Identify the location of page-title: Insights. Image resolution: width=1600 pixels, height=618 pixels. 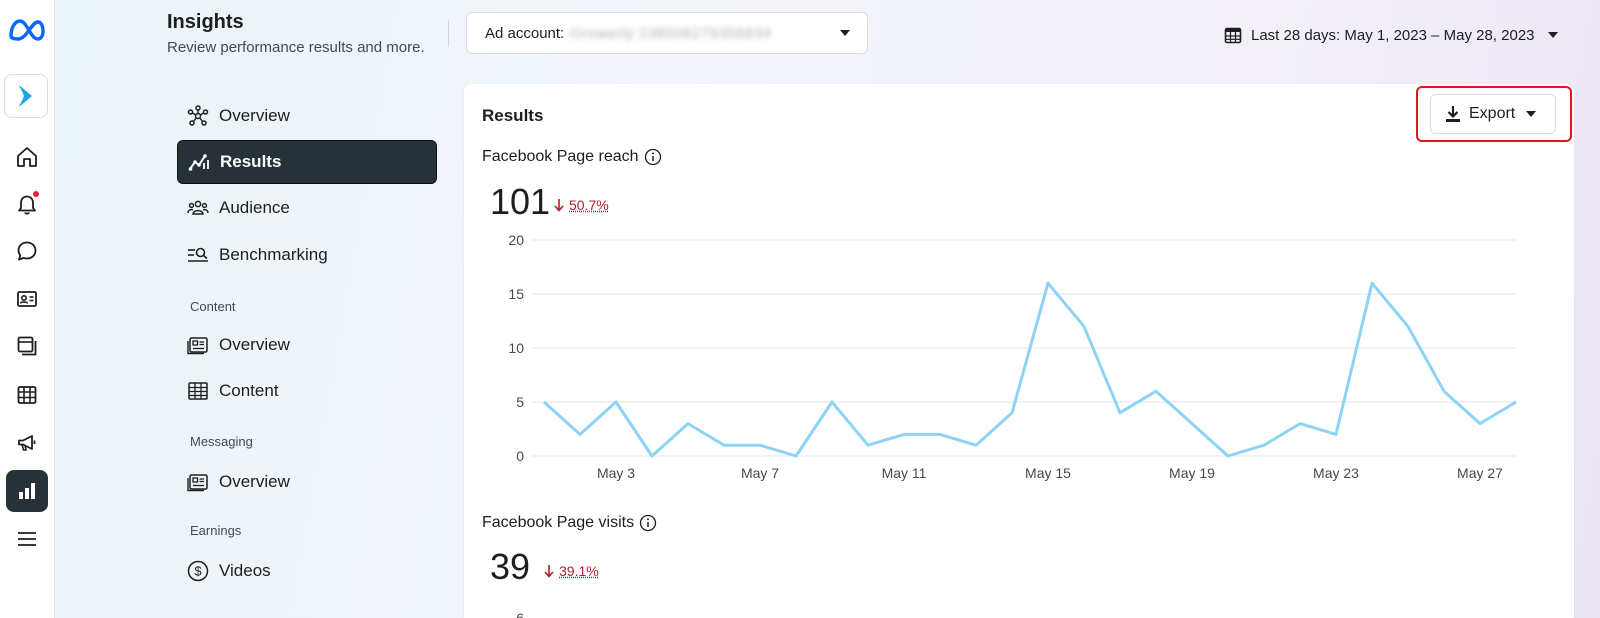
(205, 22).